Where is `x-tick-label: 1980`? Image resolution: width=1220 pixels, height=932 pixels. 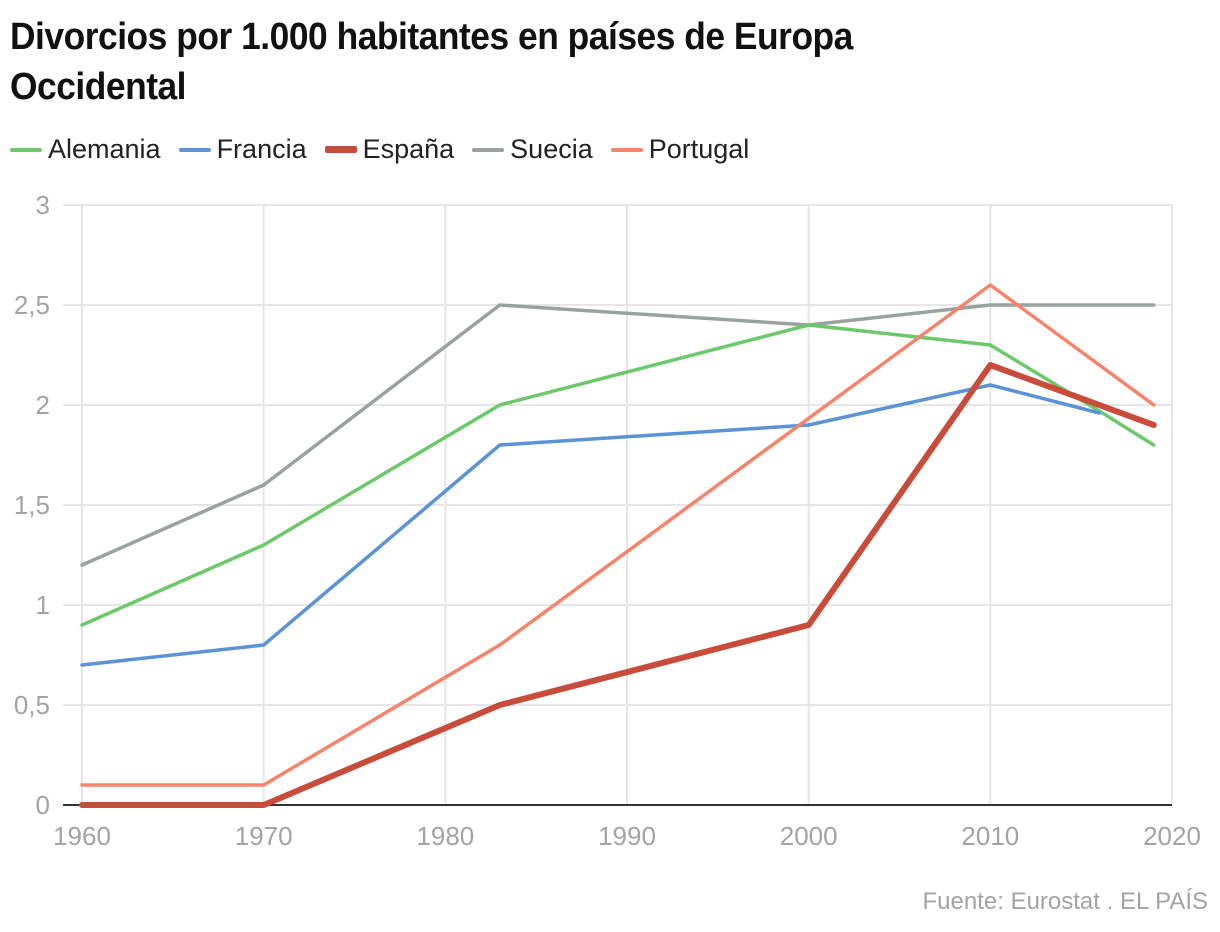 x-tick-label: 1980 is located at coordinates (445, 836).